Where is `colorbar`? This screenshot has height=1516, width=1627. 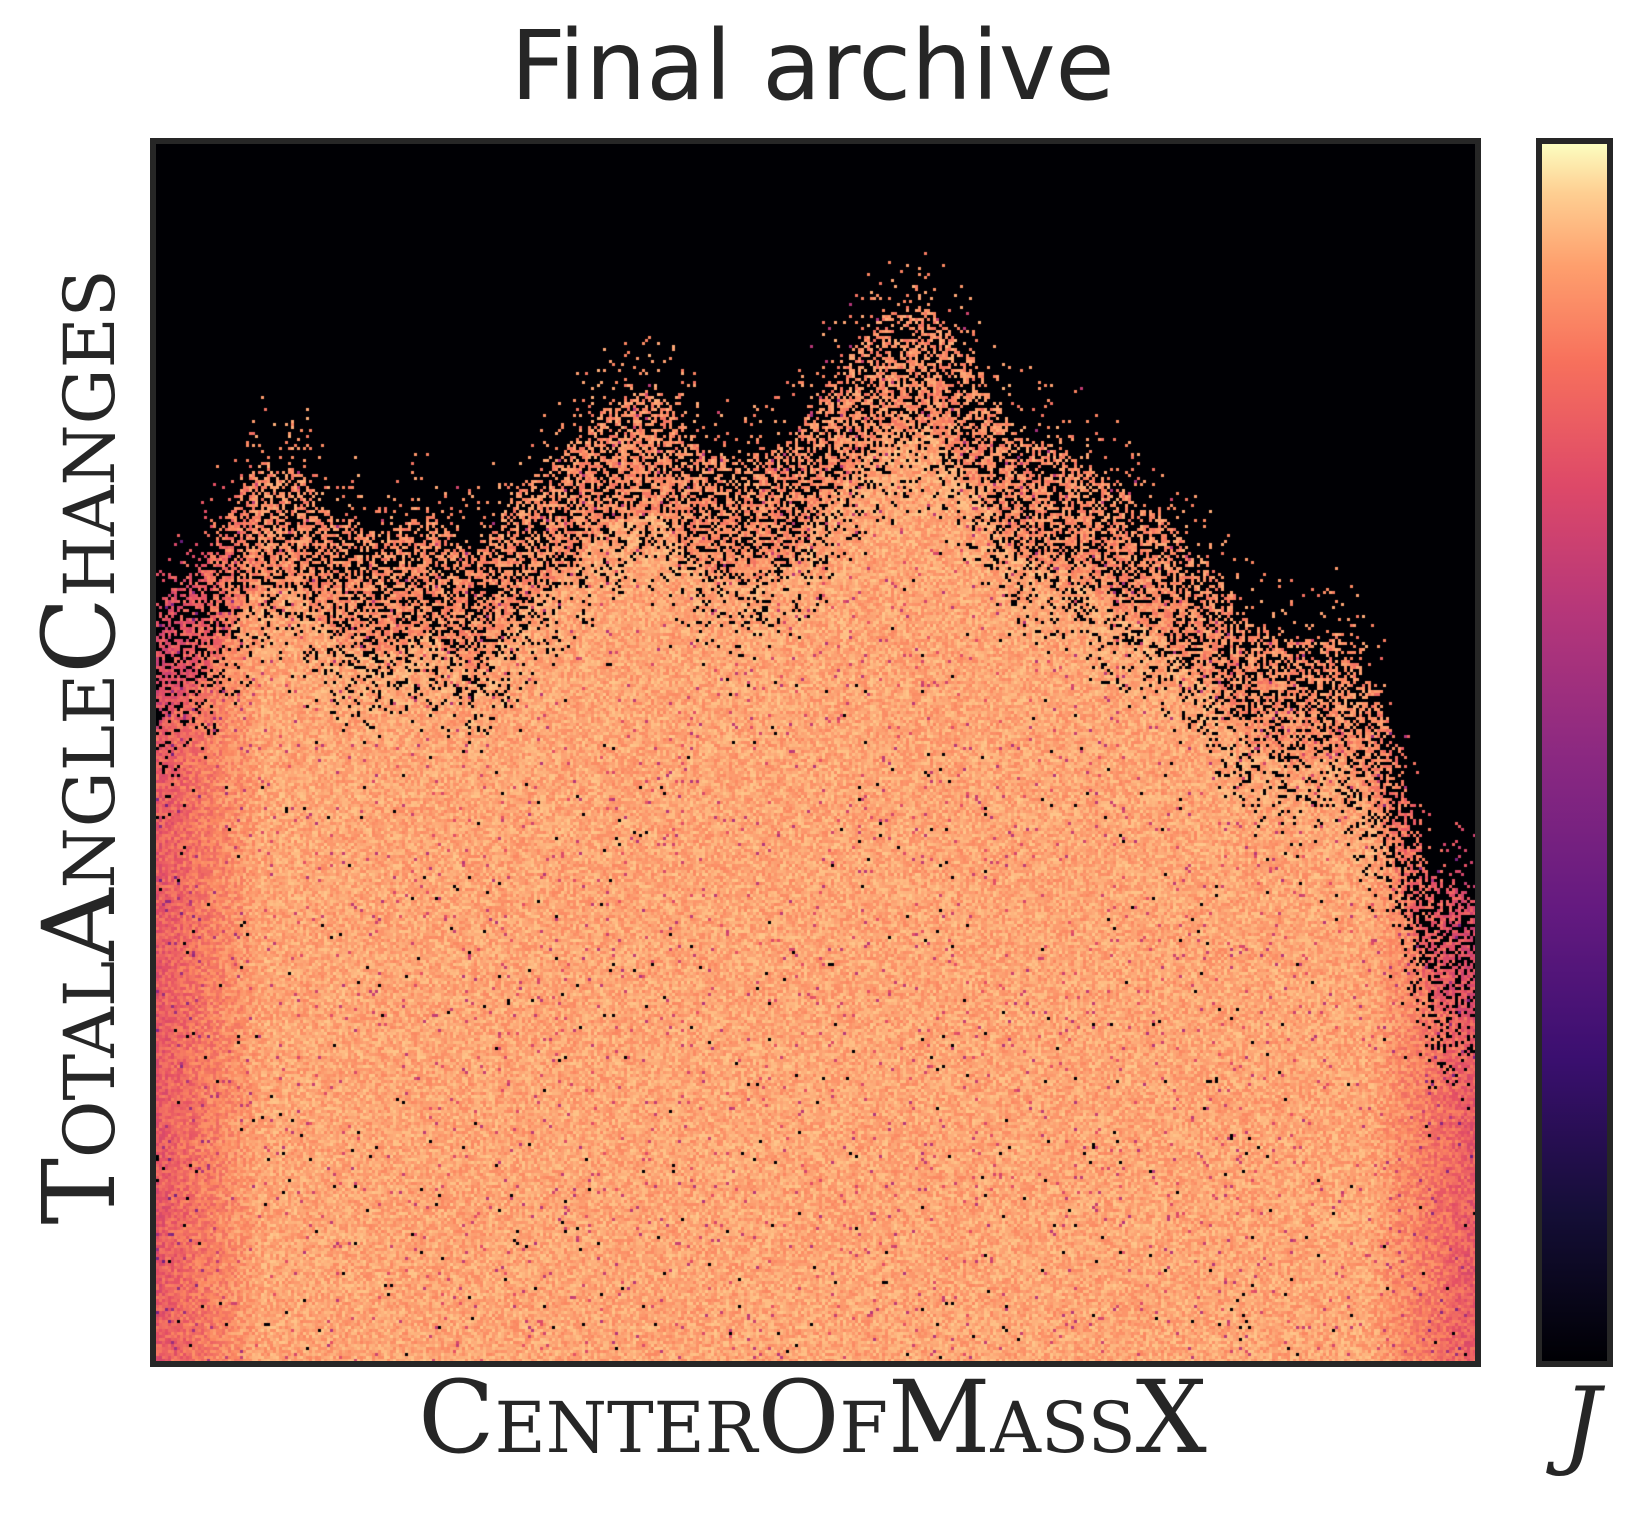
colorbar is located at coordinates (1574, 752).